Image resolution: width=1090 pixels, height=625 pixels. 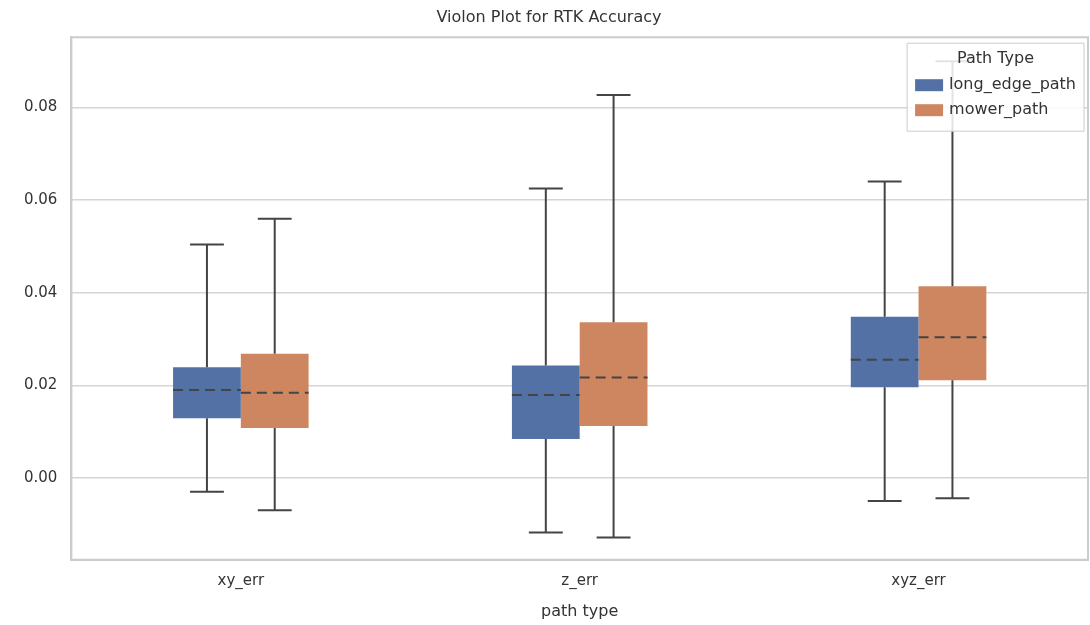 I want to click on x-tick-label: z_err, so click(x=580, y=580).